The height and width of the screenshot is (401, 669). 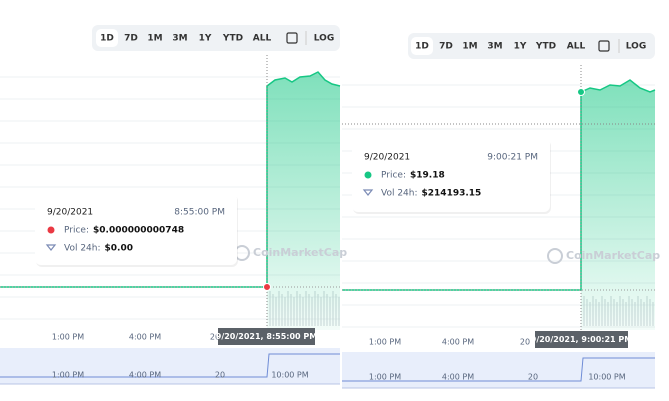 I want to click on price-value: $0.000000000748, so click(x=138, y=231).